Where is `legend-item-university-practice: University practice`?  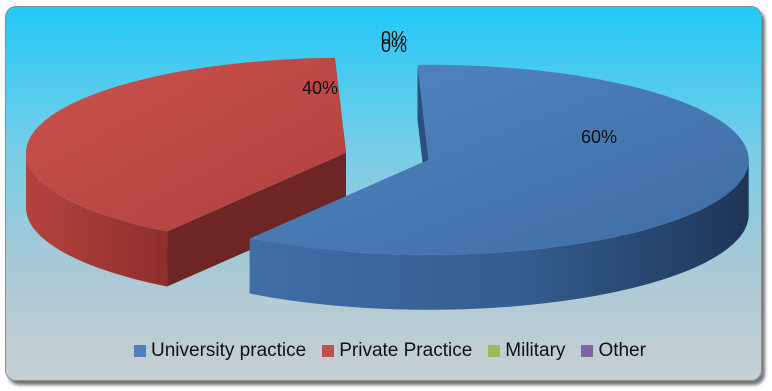
legend-item-university-practice: University practice is located at coordinates (220, 351).